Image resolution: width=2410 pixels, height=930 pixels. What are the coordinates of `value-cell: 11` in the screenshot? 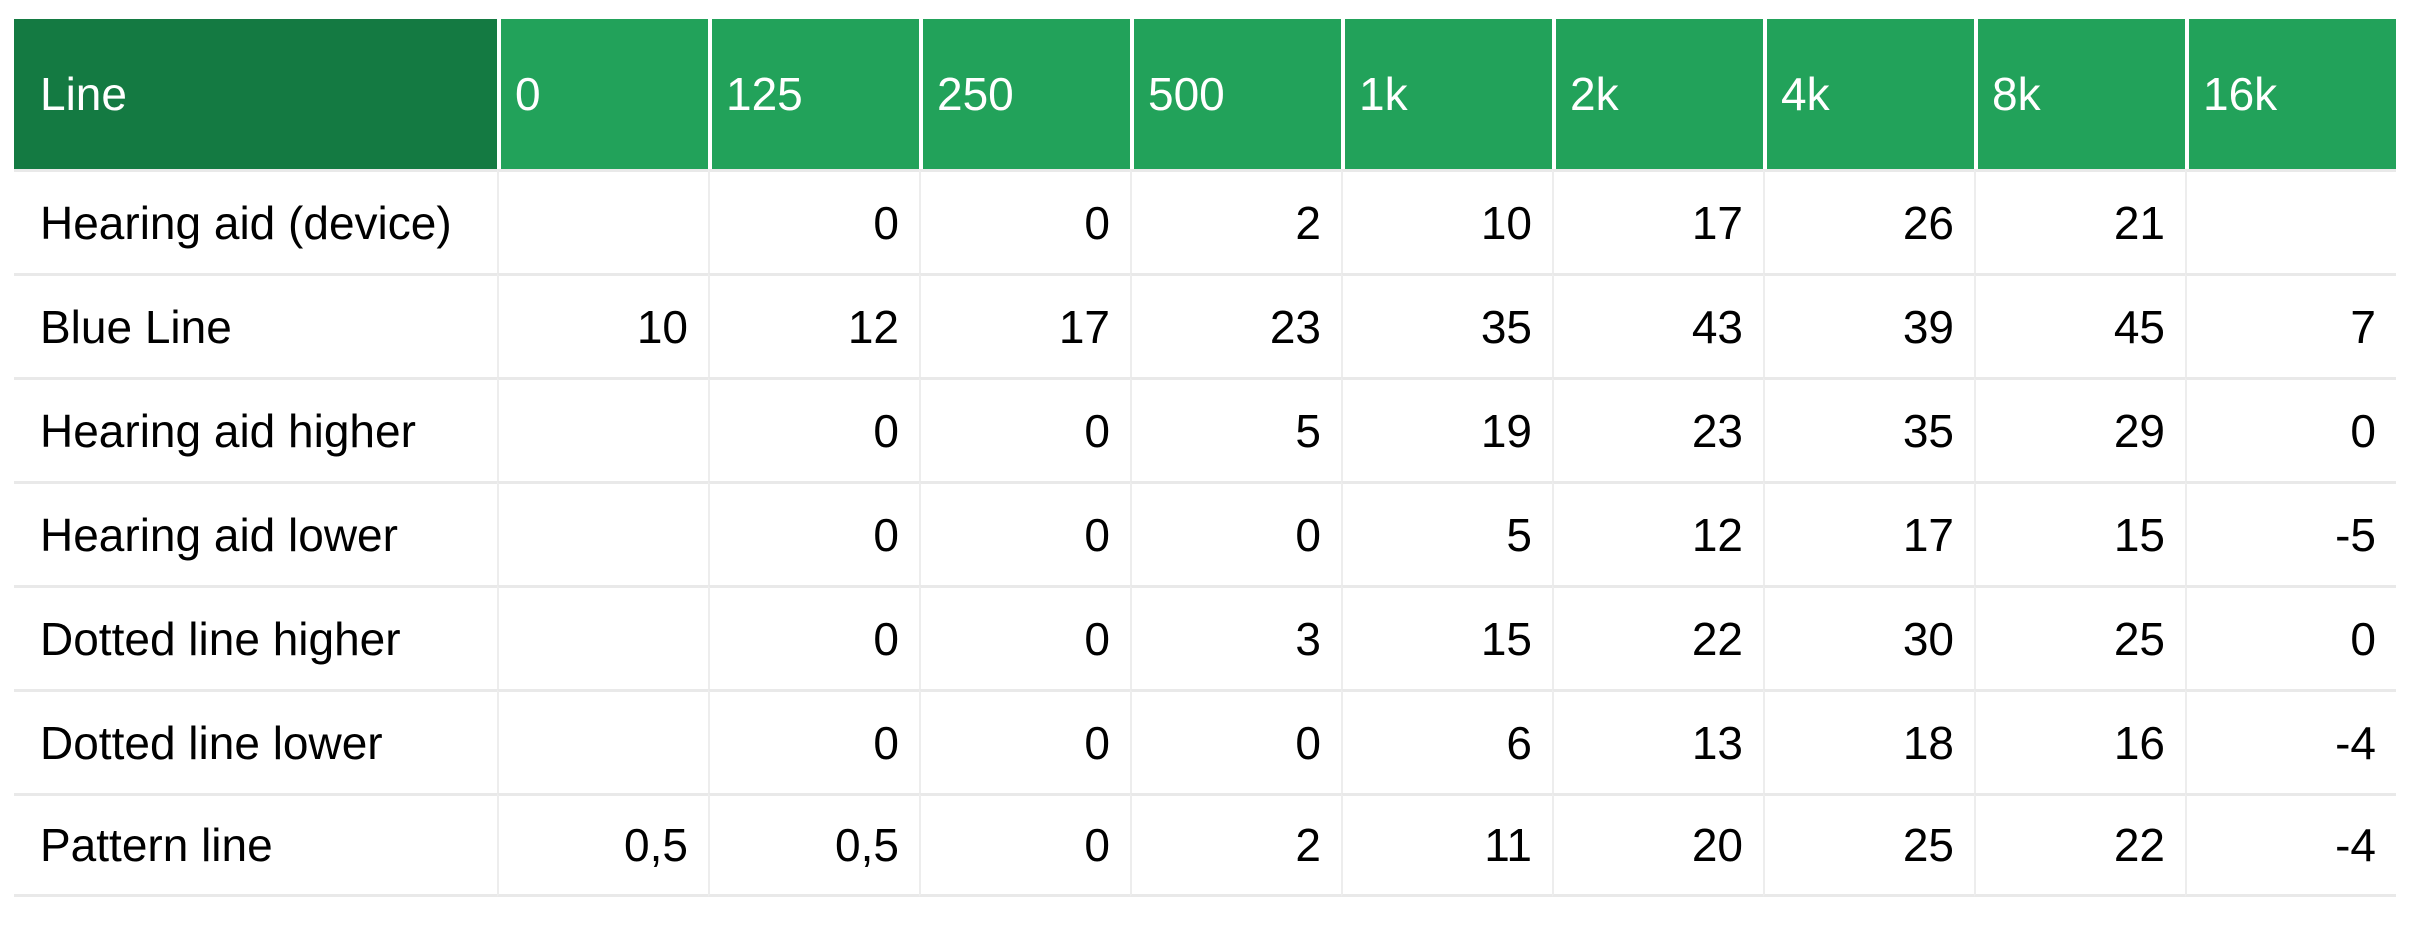 It's located at (1446, 845).